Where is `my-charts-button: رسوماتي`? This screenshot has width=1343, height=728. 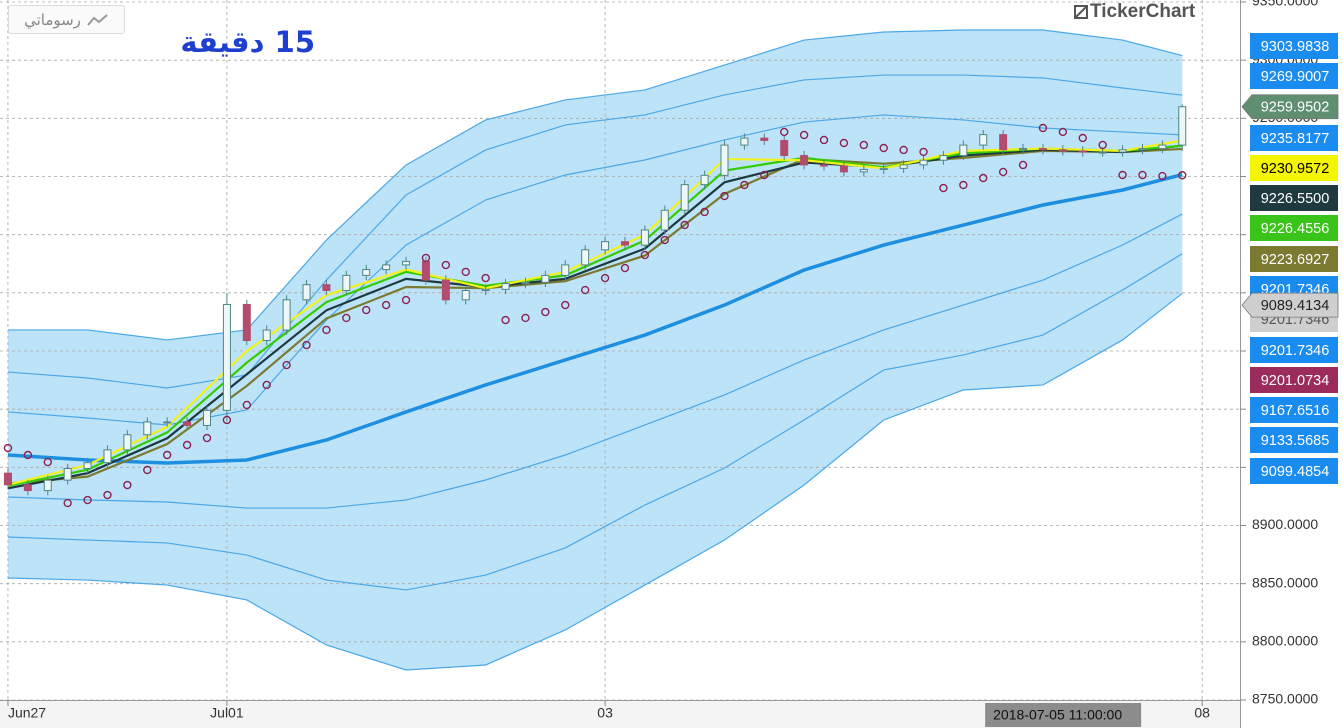
my-charts-button: رسوماتي is located at coordinates (66, 19).